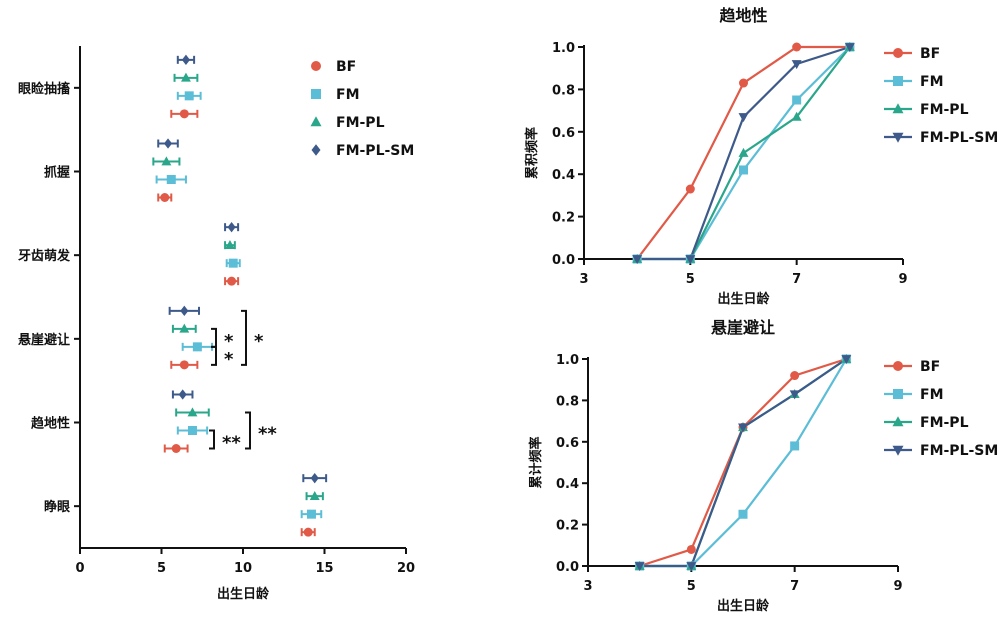 The width and height of the screenshot is (1000, 622). What do you see at coordinates (362, 109) in the screenshot?
I see `milestone-legend: BF FM FM-PL FM-PL-SM` at bounding box center [362, 109].